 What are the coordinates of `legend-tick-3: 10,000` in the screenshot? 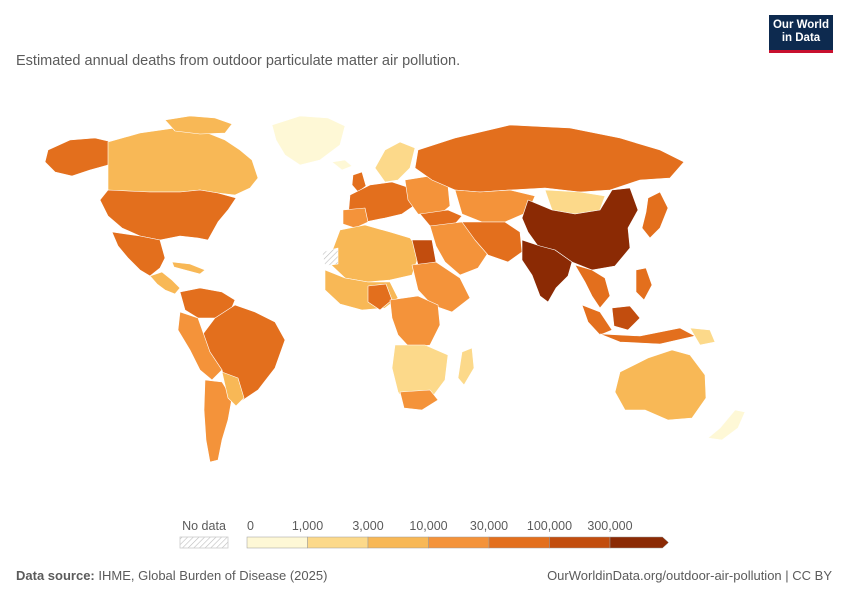 It's located at (428, 526).